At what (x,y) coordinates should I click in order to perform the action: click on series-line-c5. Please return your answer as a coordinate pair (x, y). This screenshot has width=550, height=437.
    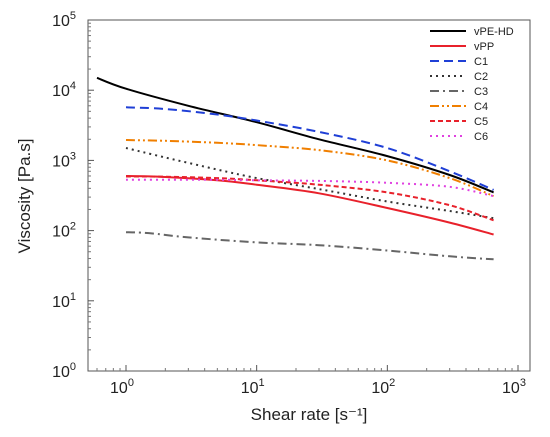
    Looking at the image, I should click on (309, 198).